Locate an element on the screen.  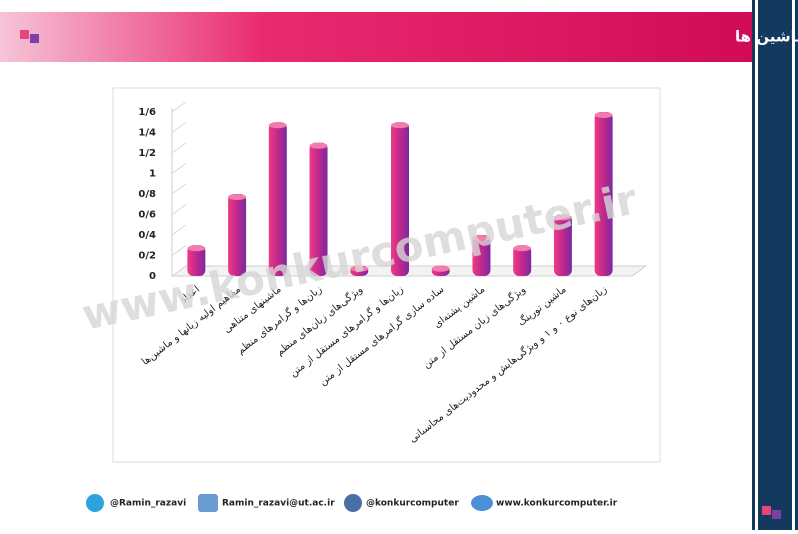
y-tick-label: 0/4 is located at coordinates (147, 235).